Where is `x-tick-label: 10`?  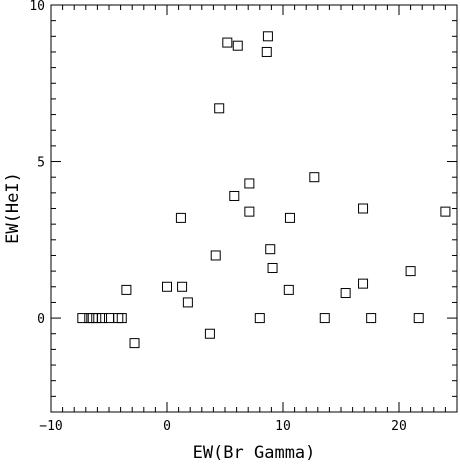
x-tick-label: 10 is located at coordinates (283, 426).